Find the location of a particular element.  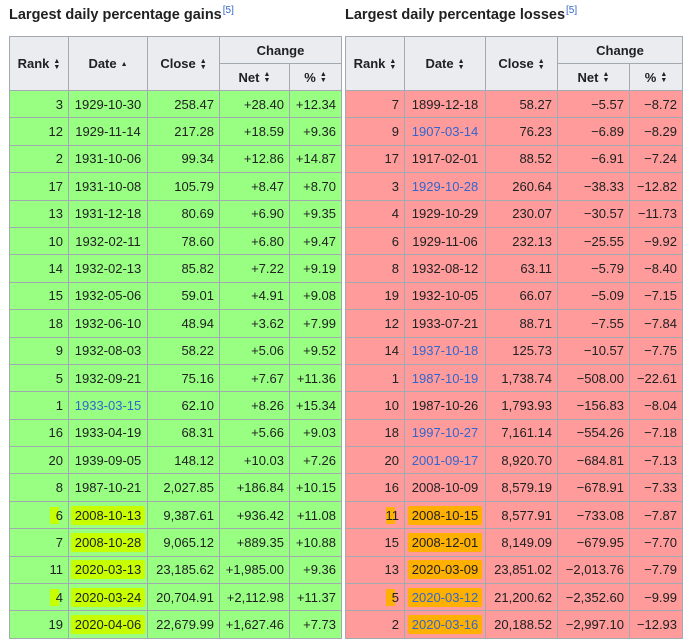

pct-cell: −7.79 is located at coordinates (656, 570).